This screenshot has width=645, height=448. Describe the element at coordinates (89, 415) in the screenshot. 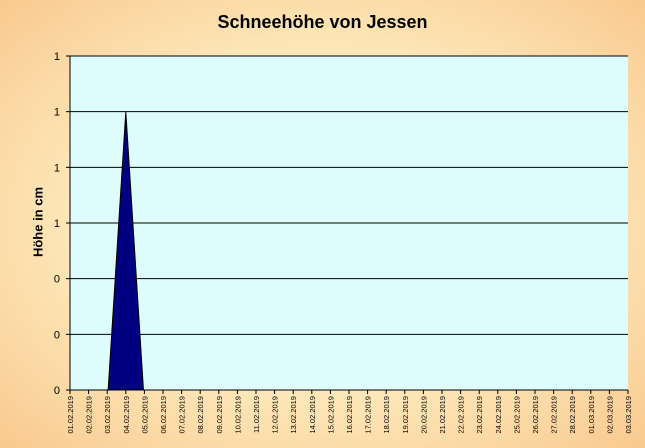

I see `x-tick-label: 02.02.2019` at that location.